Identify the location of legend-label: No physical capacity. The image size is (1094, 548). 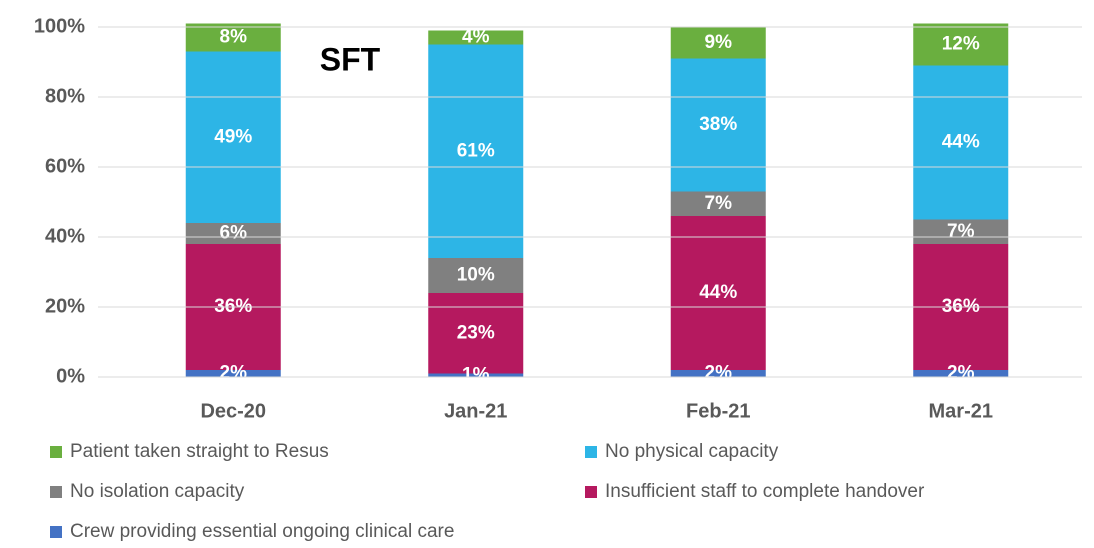
(692, 451).